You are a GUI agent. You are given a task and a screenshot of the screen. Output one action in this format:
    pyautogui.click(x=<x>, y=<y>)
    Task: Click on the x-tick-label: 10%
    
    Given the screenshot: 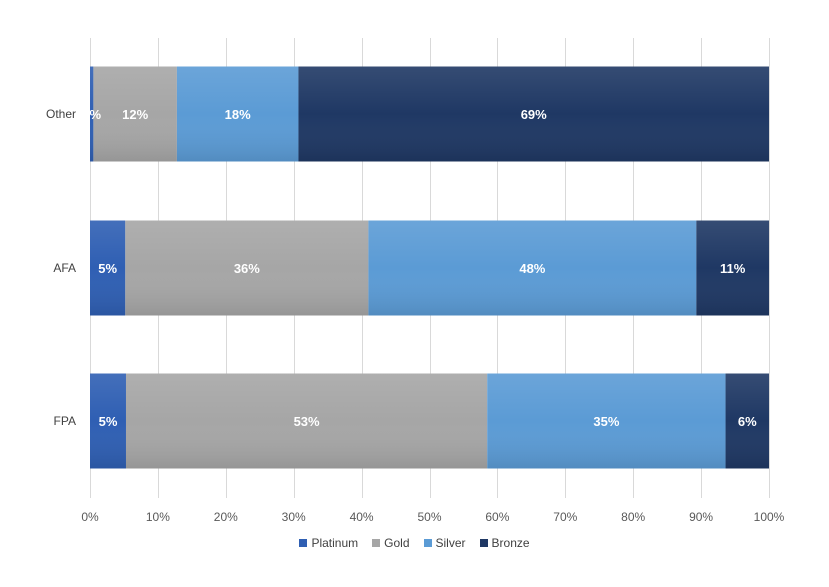 What is the action you would take?
    pyautogui.click(x=158, y=517)
    